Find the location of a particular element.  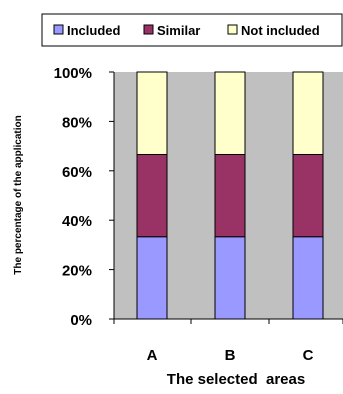

legend-items: Included Similar Not included is located at coordinates (186, 30).